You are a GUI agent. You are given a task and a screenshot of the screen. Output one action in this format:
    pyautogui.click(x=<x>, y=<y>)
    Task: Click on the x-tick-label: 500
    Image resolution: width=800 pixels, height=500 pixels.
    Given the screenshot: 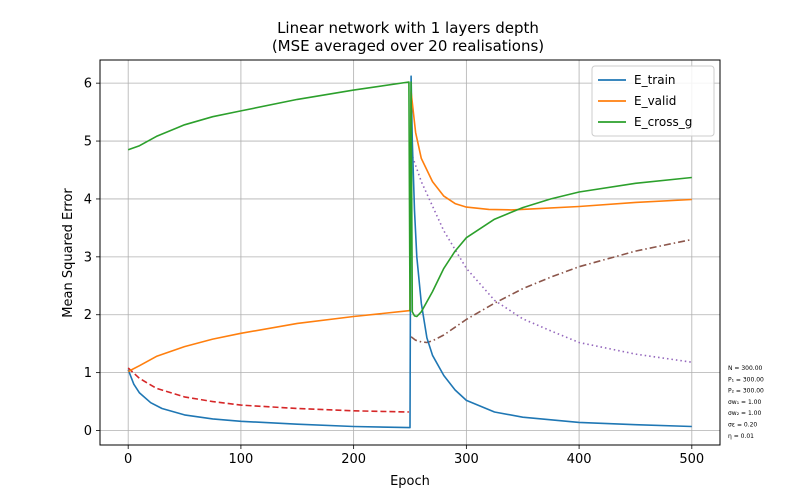 What is the action you would take?
    pyautogui.click(x=691, y=459)
    